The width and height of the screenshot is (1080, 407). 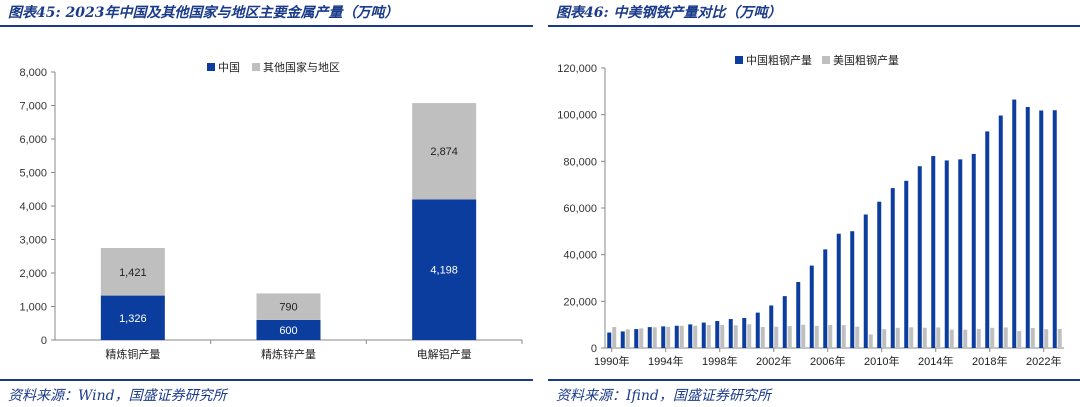 What do you see at coordinates (773, 361) in the screenshot?
I see `x-tick-label: 2002年` at bounding box center [773, 361].